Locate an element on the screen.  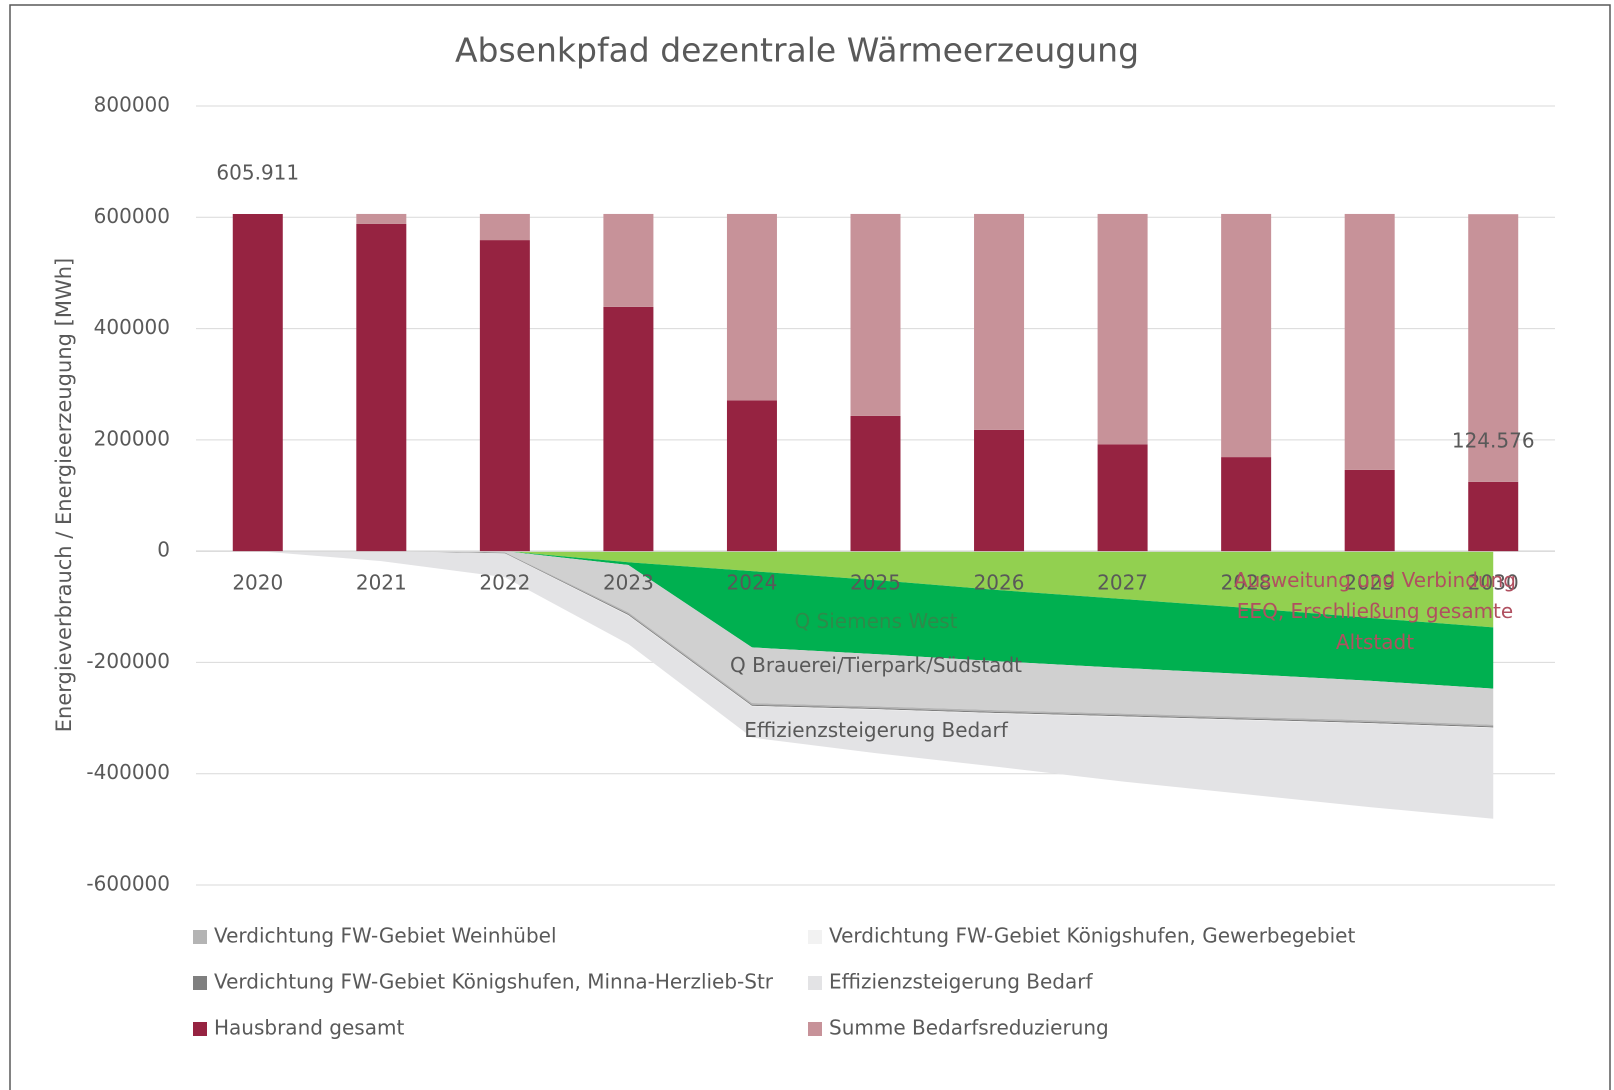
x-tick-label: 2027 is located at coordinates (1122, 583).